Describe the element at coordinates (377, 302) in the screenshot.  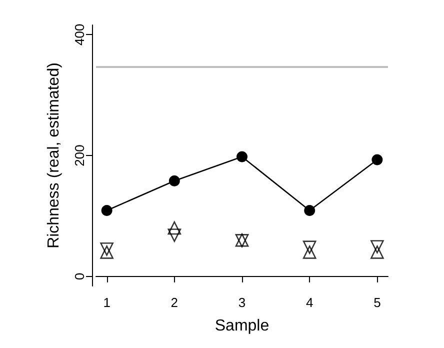
I see `x-tick-label: 5` at that location.